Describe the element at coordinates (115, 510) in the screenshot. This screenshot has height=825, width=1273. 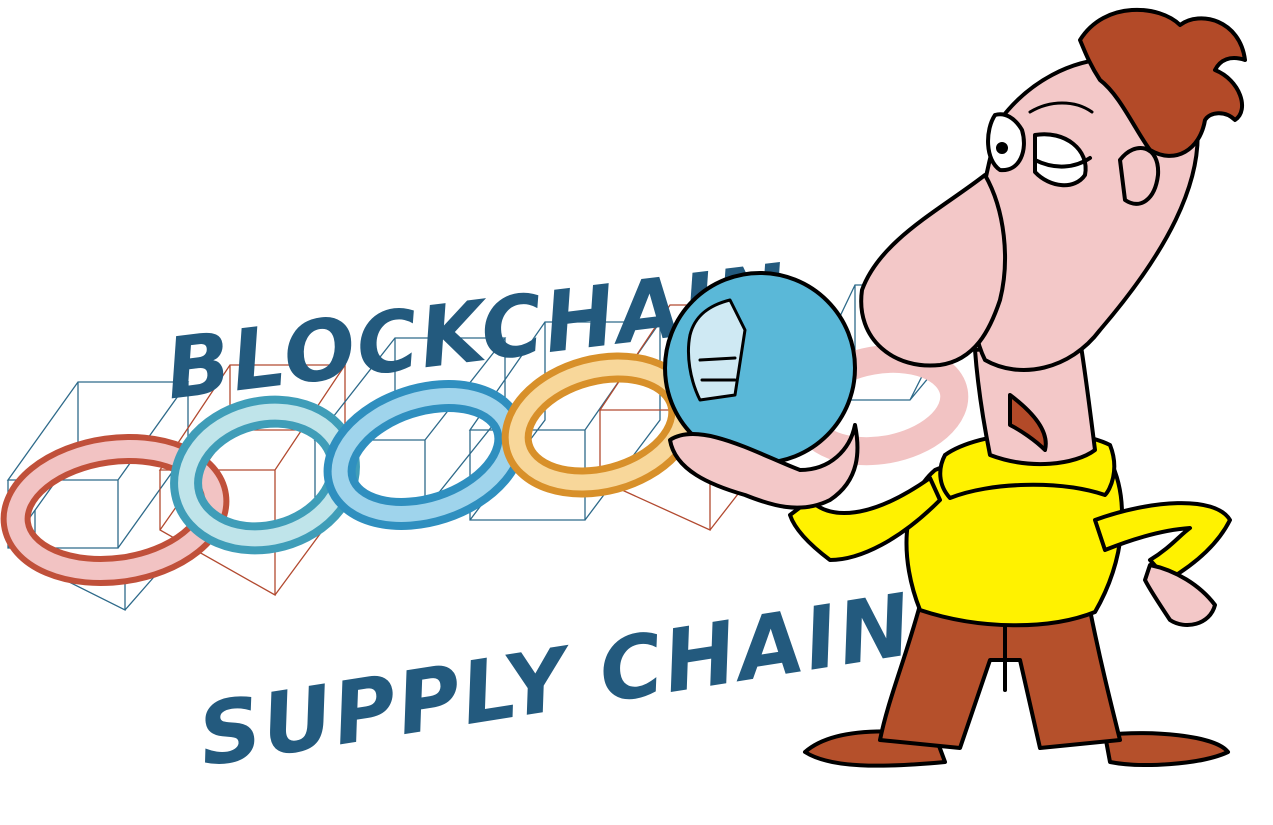
I see `chain-ring-red` at that location.